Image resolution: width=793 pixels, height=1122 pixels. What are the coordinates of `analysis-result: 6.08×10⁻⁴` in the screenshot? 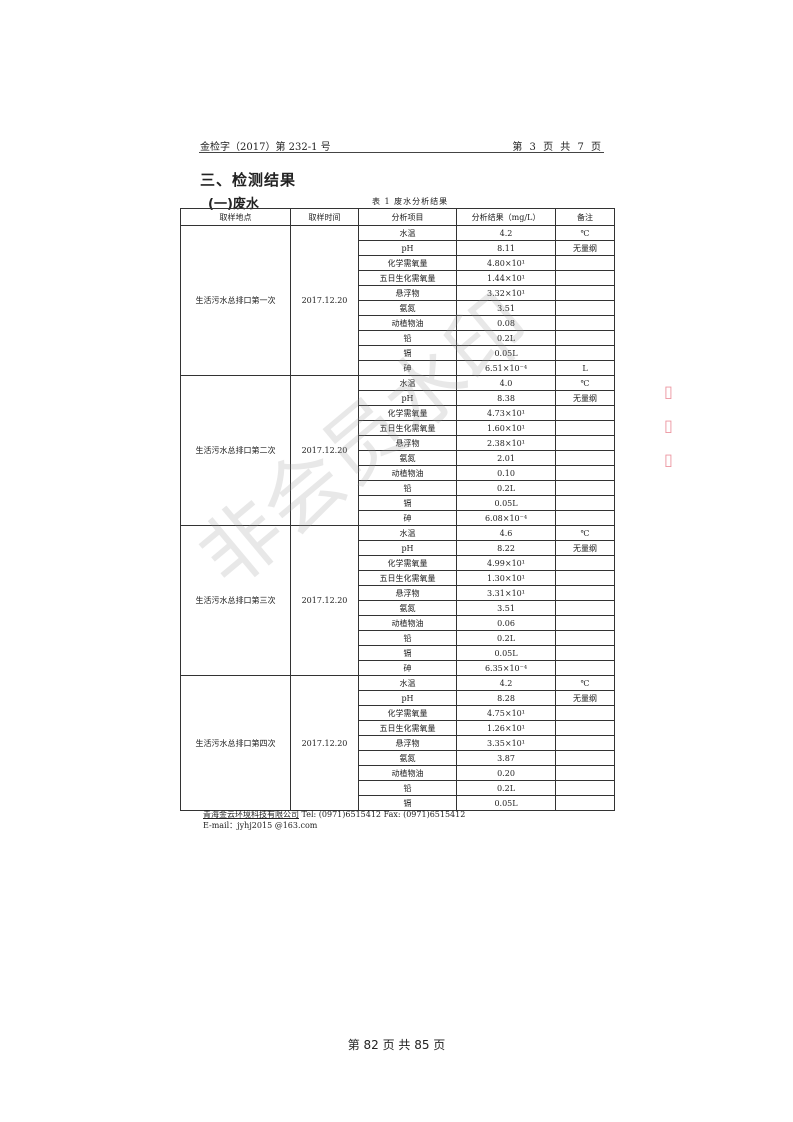 It's located at (506, 518).